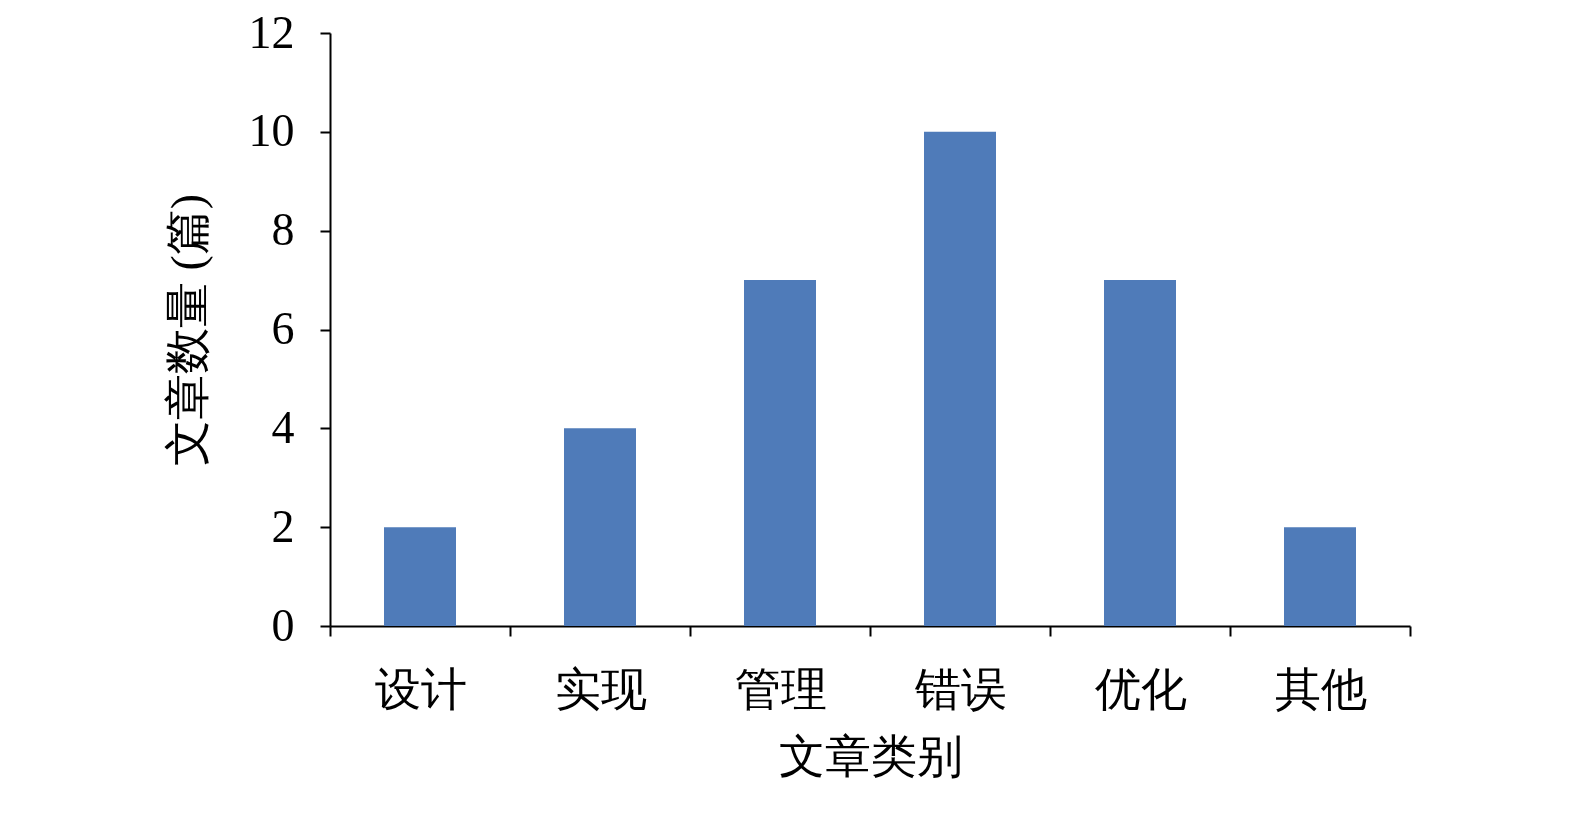 The image size is (1575, 815). What do you see at coordinates (271, 131) in the screenshot?
I see `y-tick-label: 10` at bounding box center [271, 131].